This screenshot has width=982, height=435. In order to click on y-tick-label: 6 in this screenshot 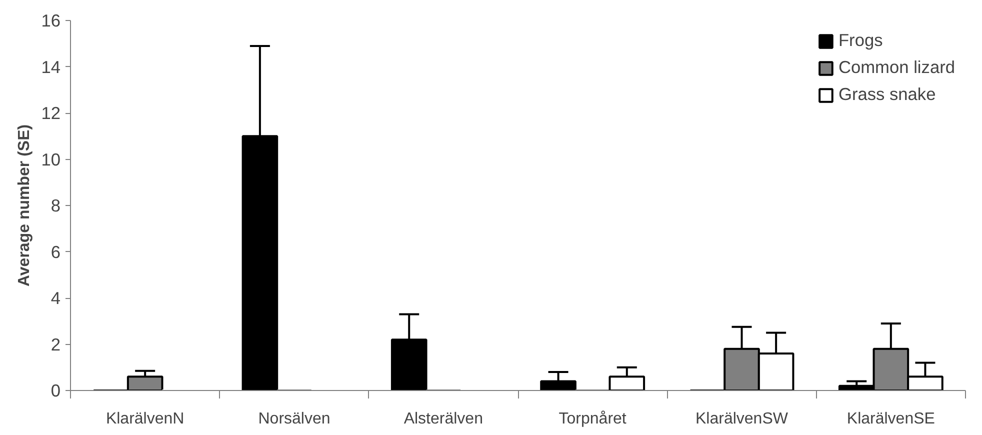, I will do `click(55, 252)`.